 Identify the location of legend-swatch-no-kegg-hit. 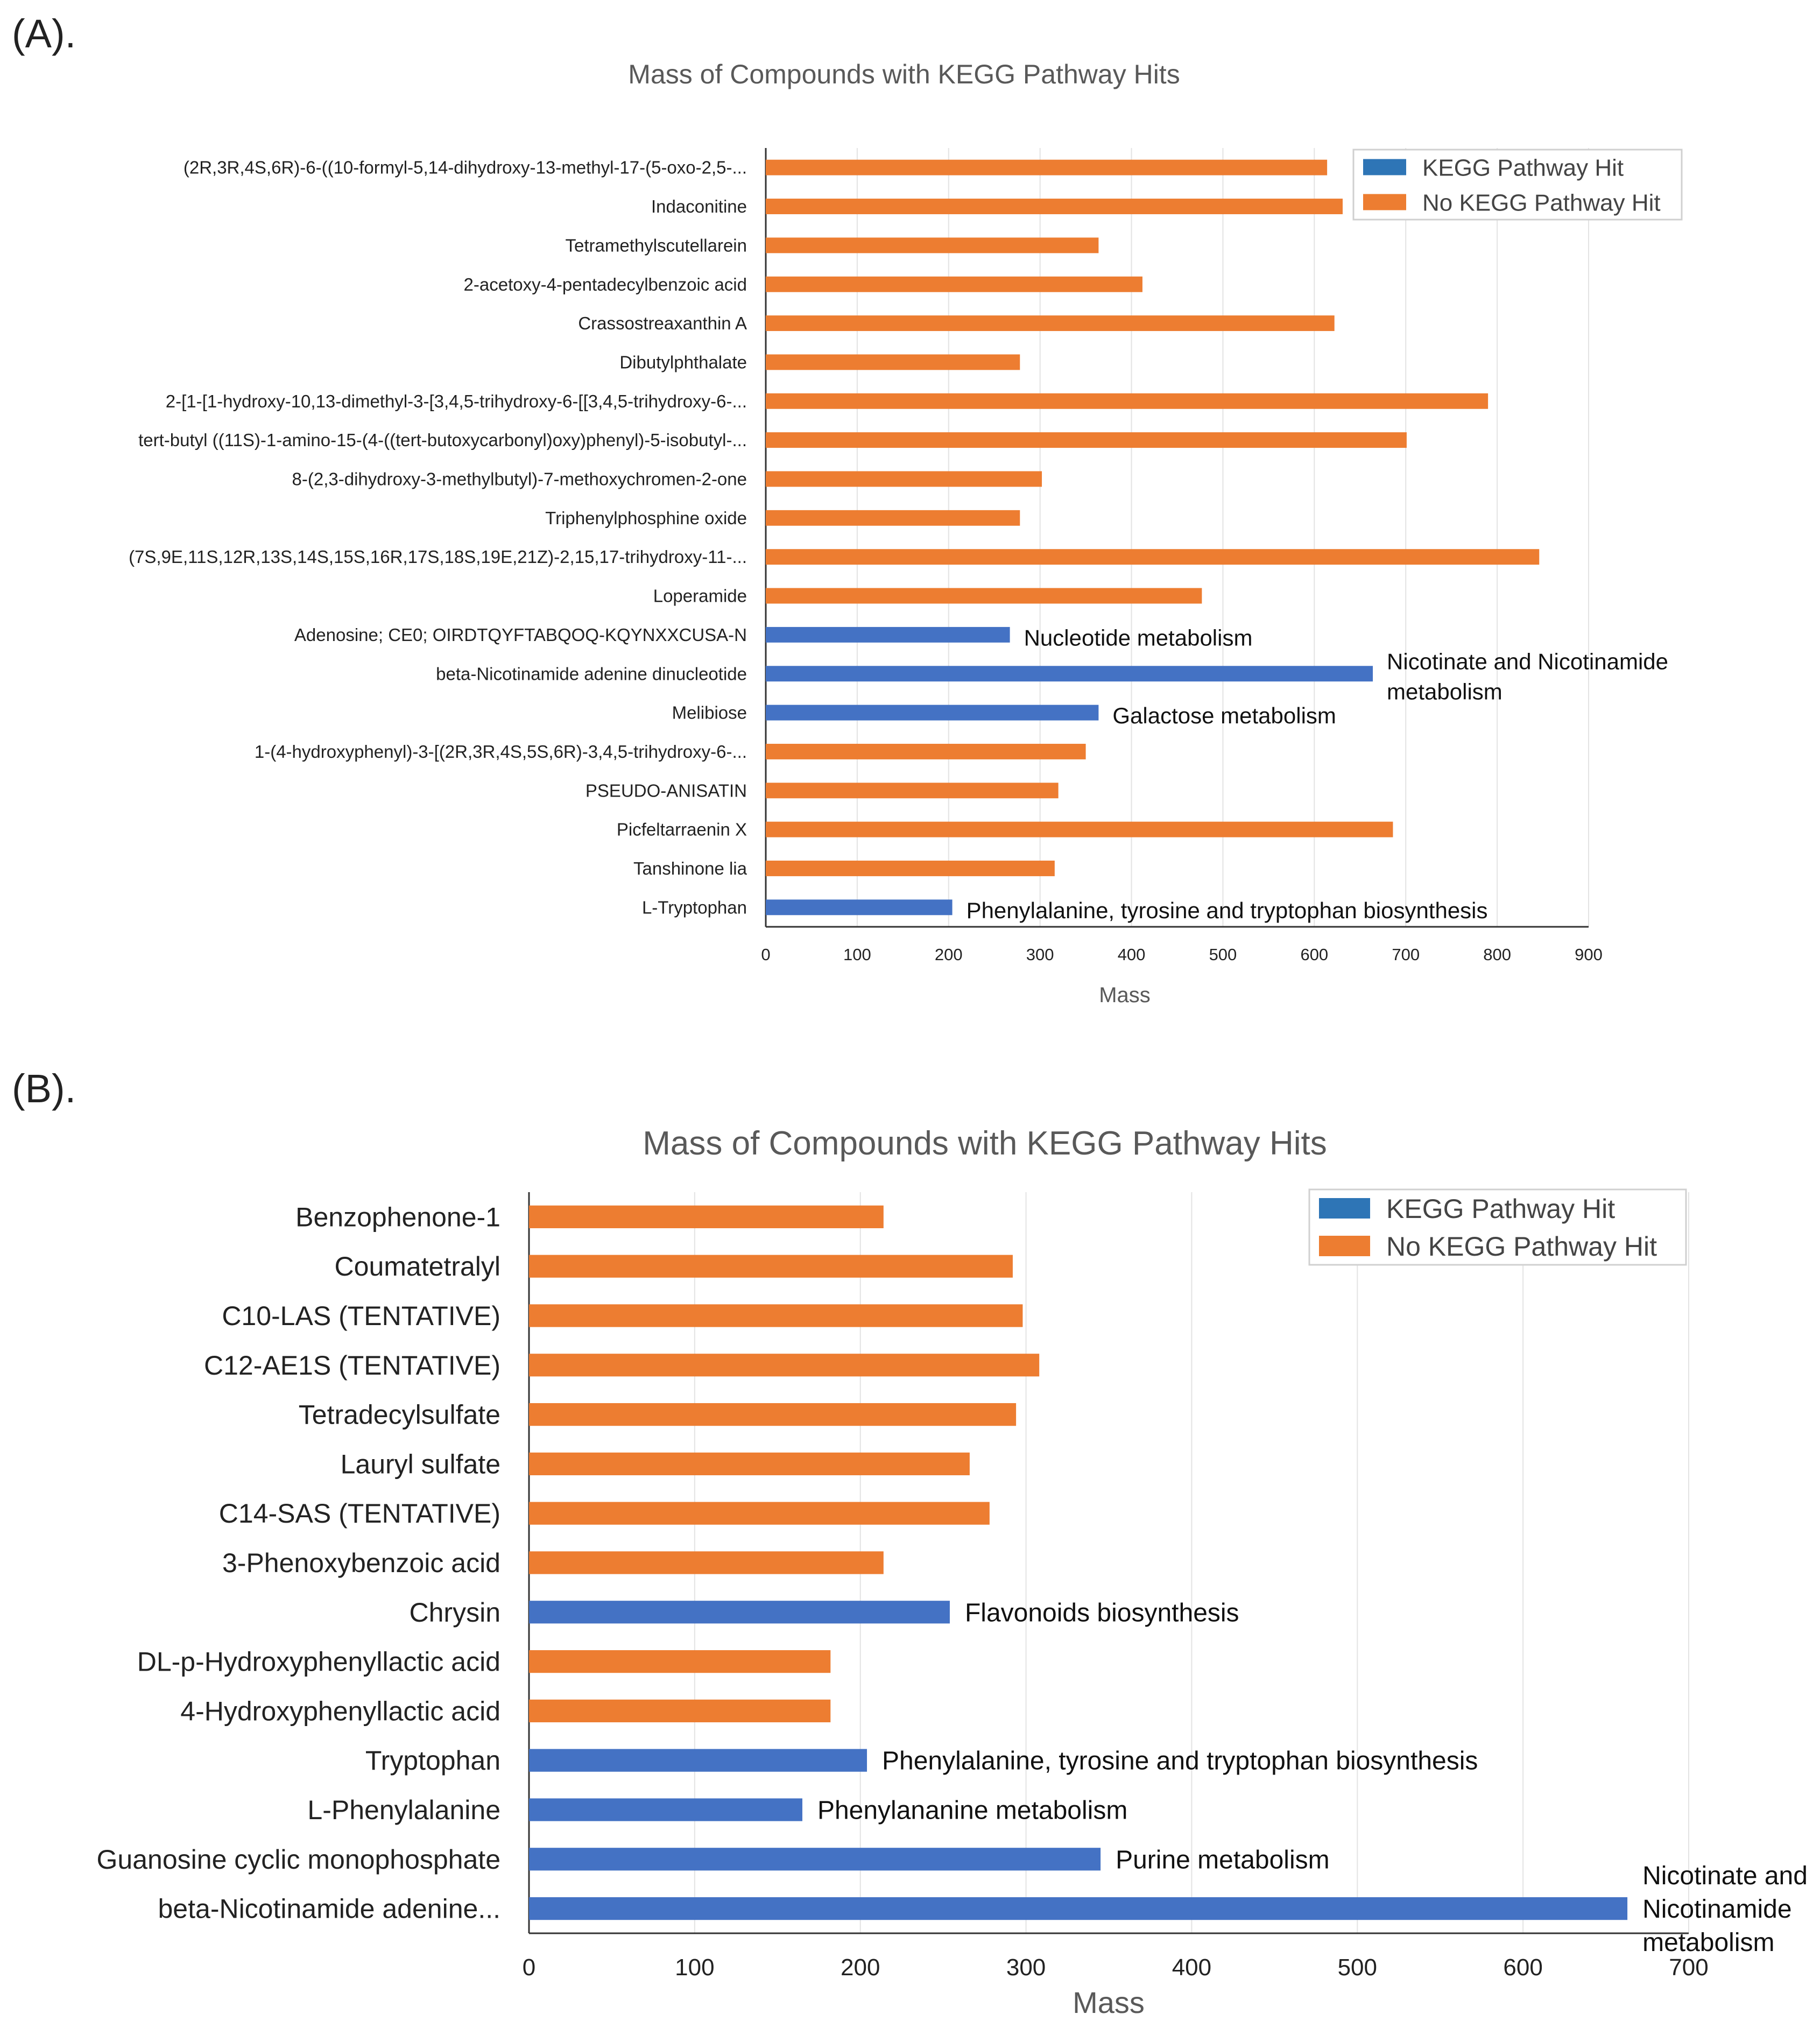
(1384, 202).